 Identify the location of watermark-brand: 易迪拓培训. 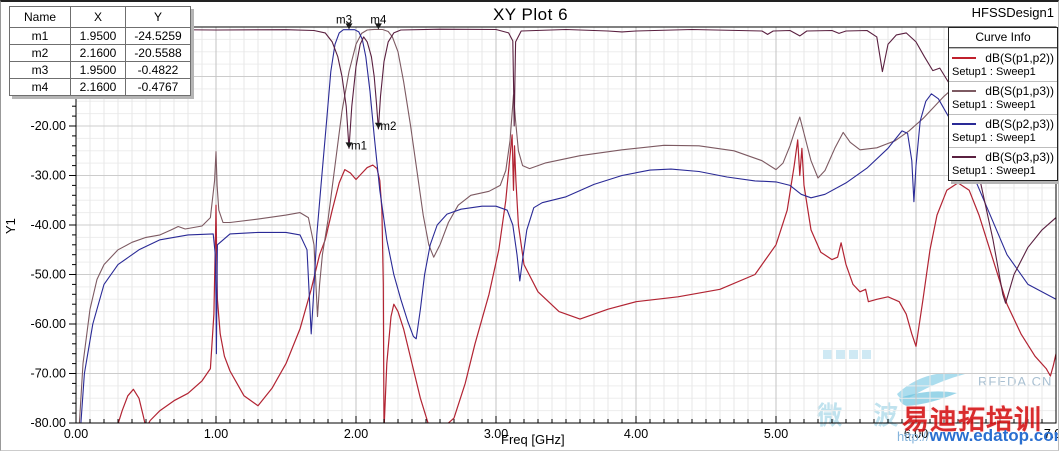
(972, 420).